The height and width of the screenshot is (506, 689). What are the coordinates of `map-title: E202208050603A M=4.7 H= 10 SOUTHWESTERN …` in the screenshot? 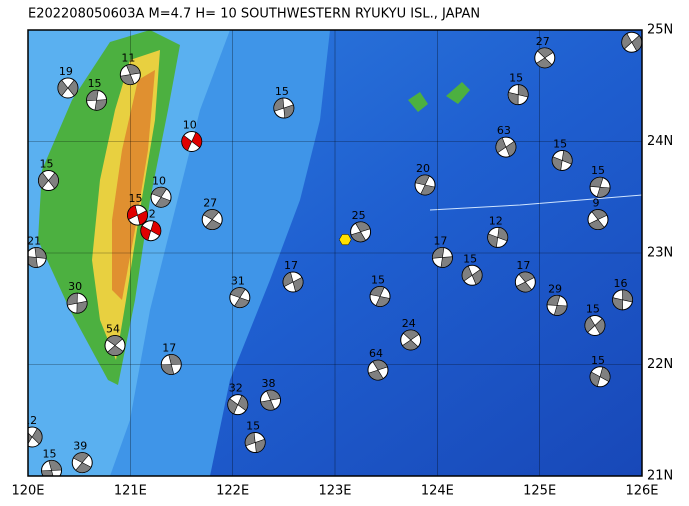 It's located at (254, 14).